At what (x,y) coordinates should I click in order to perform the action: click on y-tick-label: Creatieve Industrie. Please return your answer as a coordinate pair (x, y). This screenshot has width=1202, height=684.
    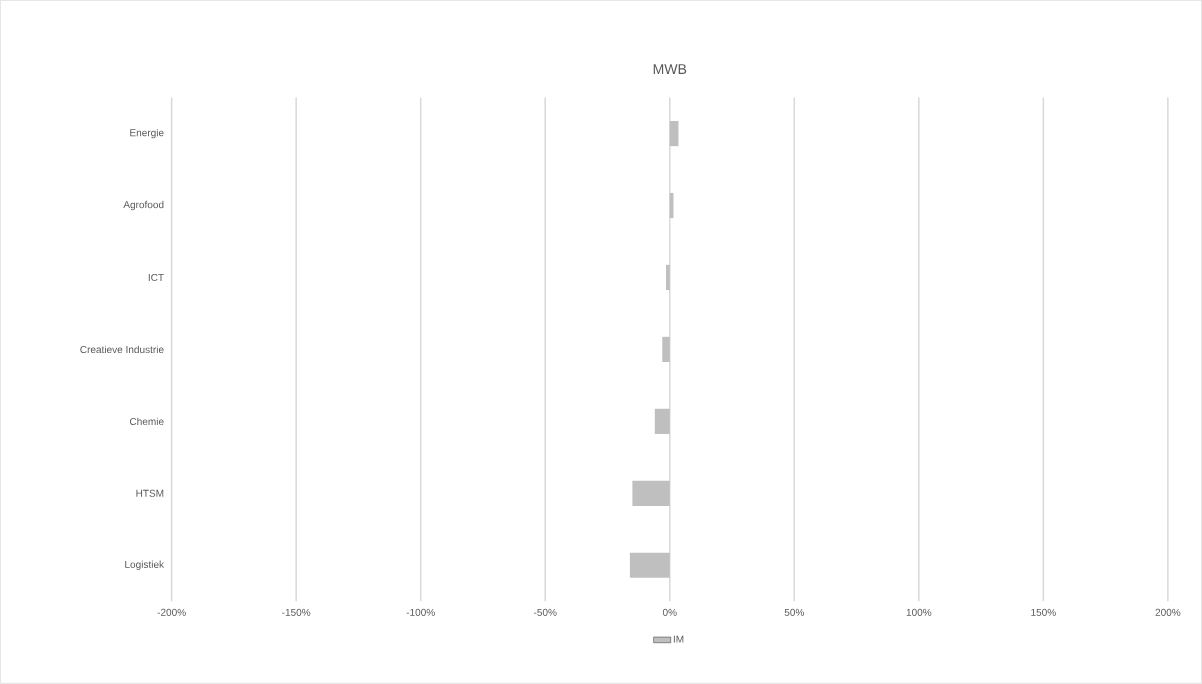
    Looking at the image, I should click on (122, 349).